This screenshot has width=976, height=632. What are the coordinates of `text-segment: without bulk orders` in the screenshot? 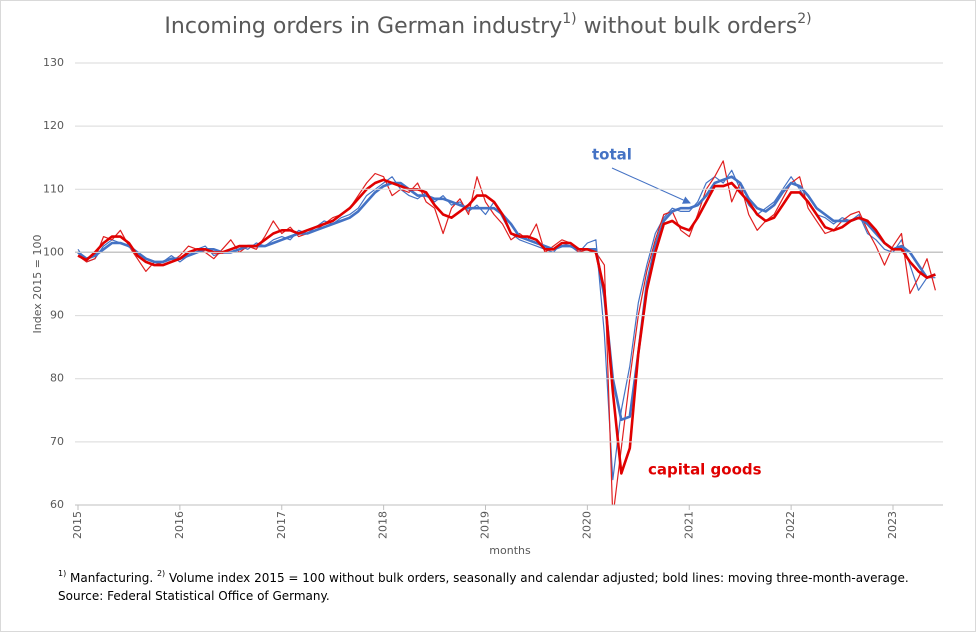 It's located at (687, 26).